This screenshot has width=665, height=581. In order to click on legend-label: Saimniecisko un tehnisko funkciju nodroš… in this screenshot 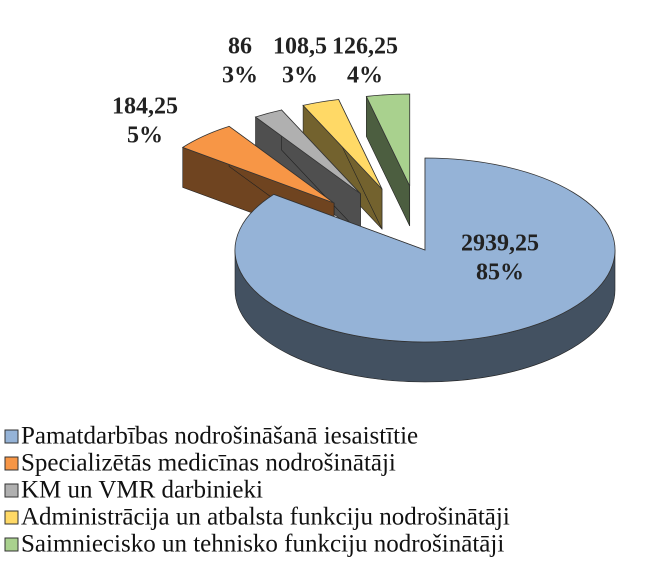, I will do `click(262, 544)`.